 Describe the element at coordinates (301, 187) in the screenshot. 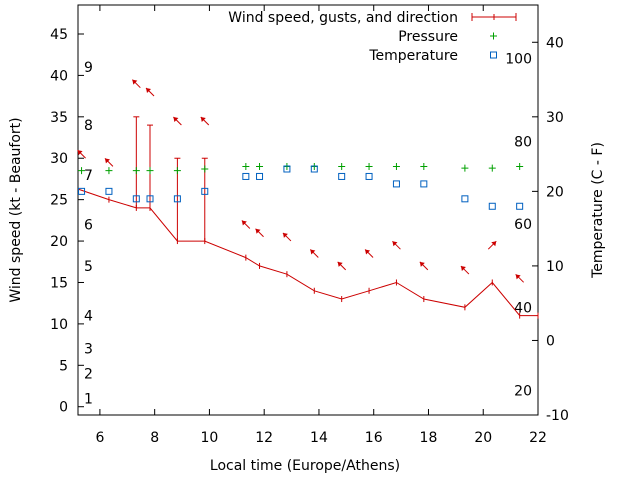

I see `temperature-series` at that location.